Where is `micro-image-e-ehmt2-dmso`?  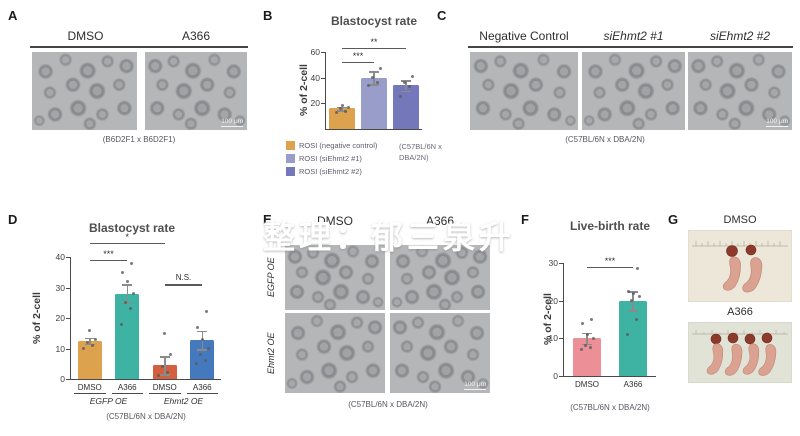
micro-image-e-ehmt2-dmso is located at coordinates (335, 353).